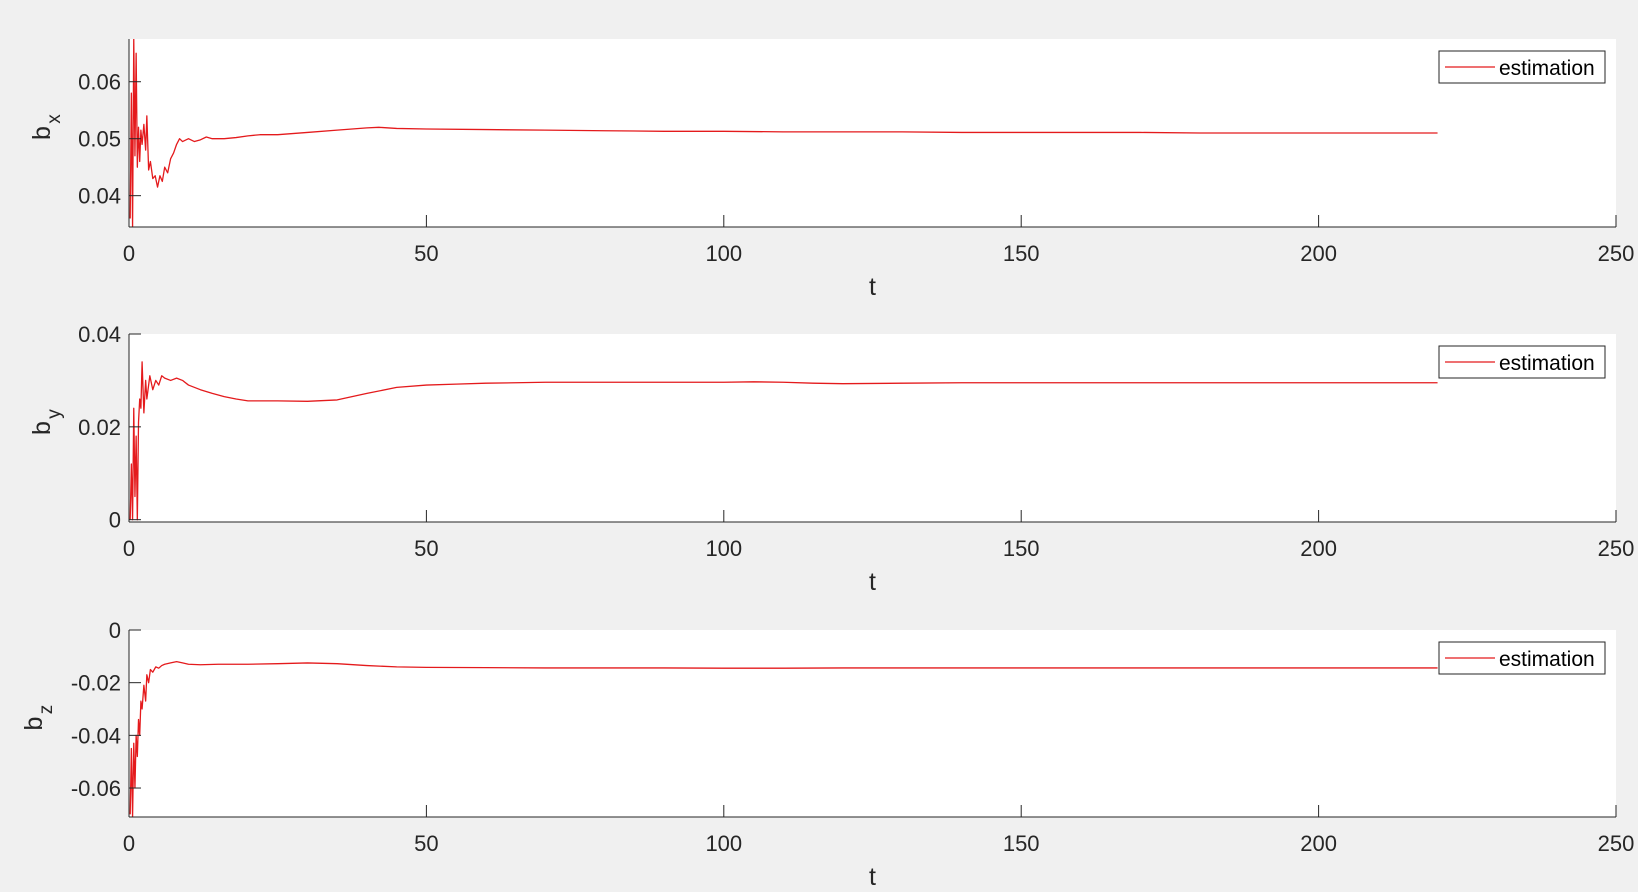  I want to click on y-tick-label: -0.02, so click(96, 683).